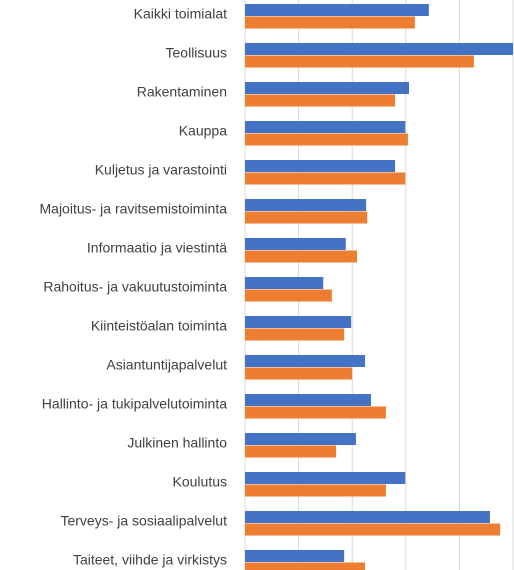  What do you see at coordinates (182, 92) in the screenshot?
I see `y-tick-label: Rakentaminen` at bounding box center [182, 92].